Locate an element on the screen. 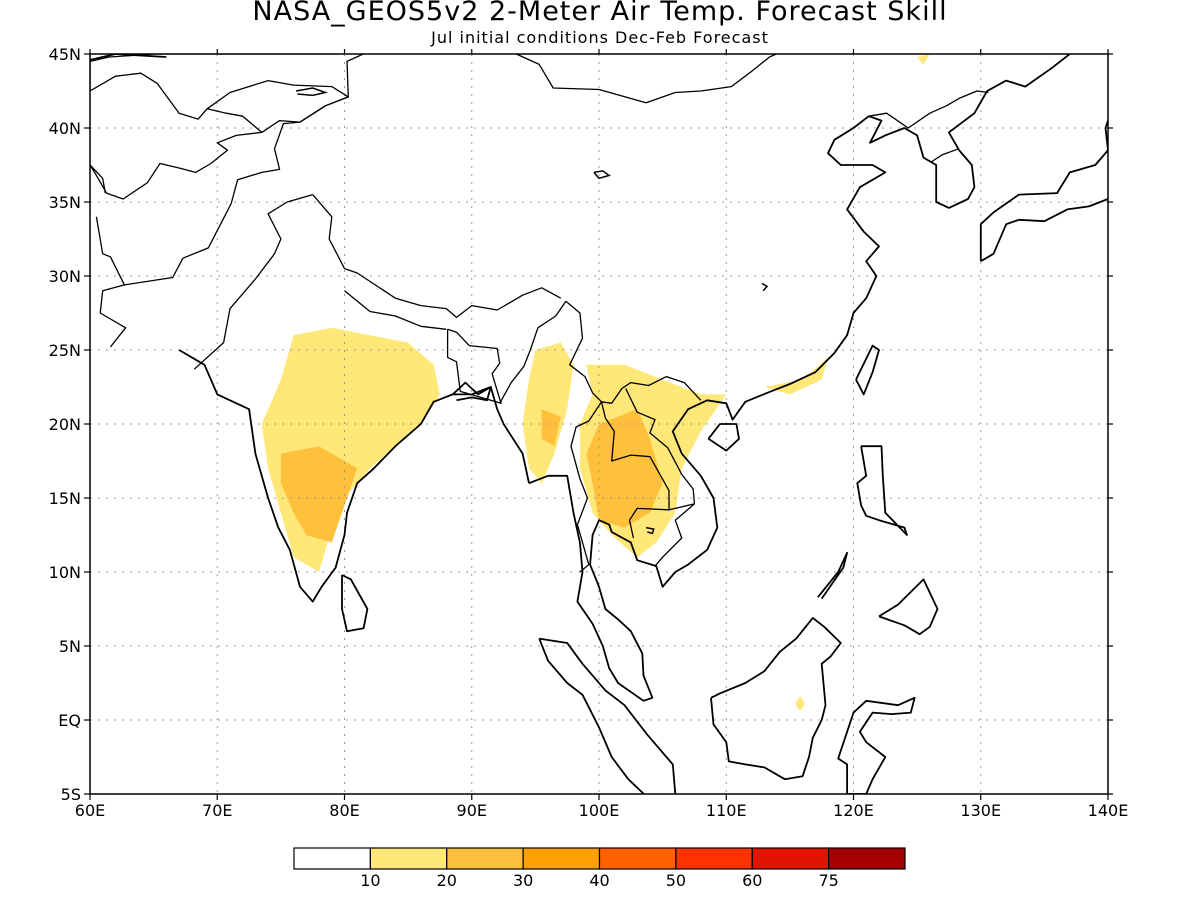 The image size is (1200, 900). lat-tick-label: 35N is located at coordinates (65, 202).